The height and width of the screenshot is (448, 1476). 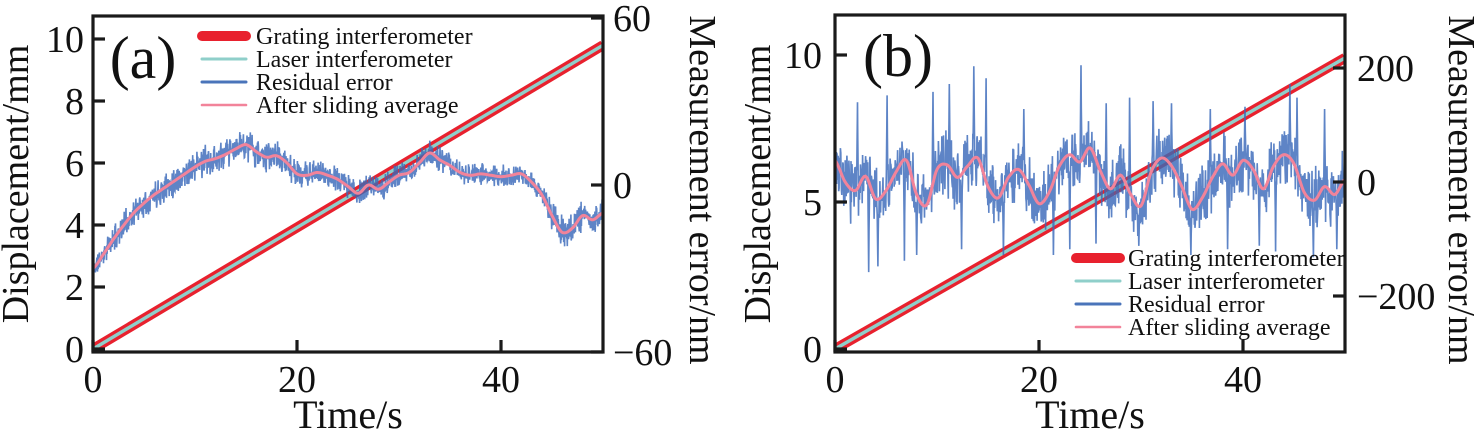 What do you see at coordinates (632, 20) in the screenshot?
I see `y-right-tick-label: 60` at bounding box center [632, 20].